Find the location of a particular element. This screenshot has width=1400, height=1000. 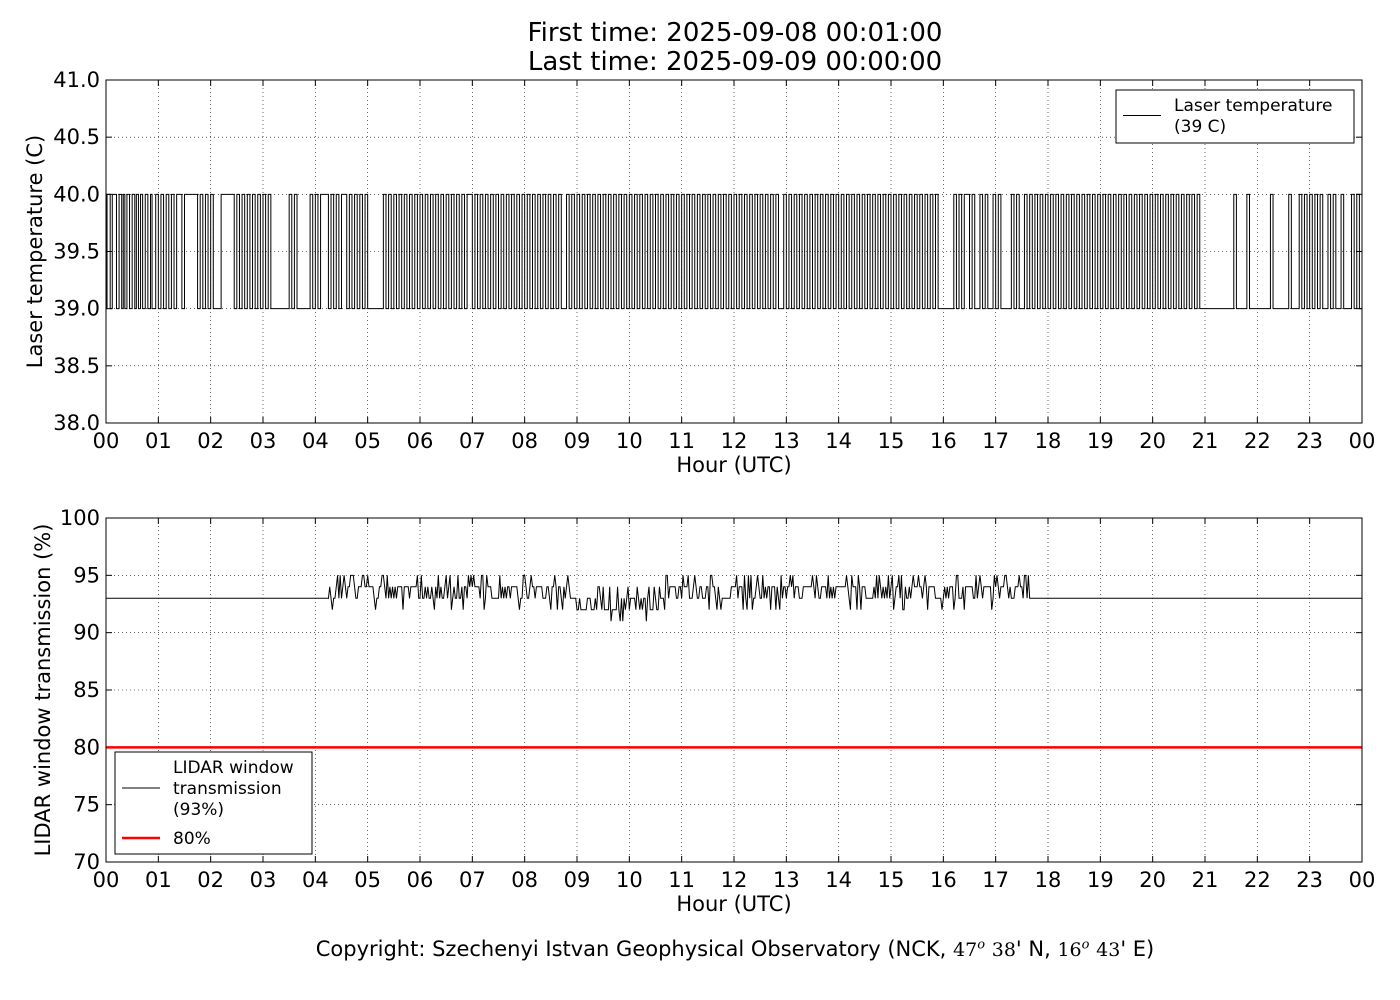

y-tick-label: 70 is located at coordinates (86, 862).